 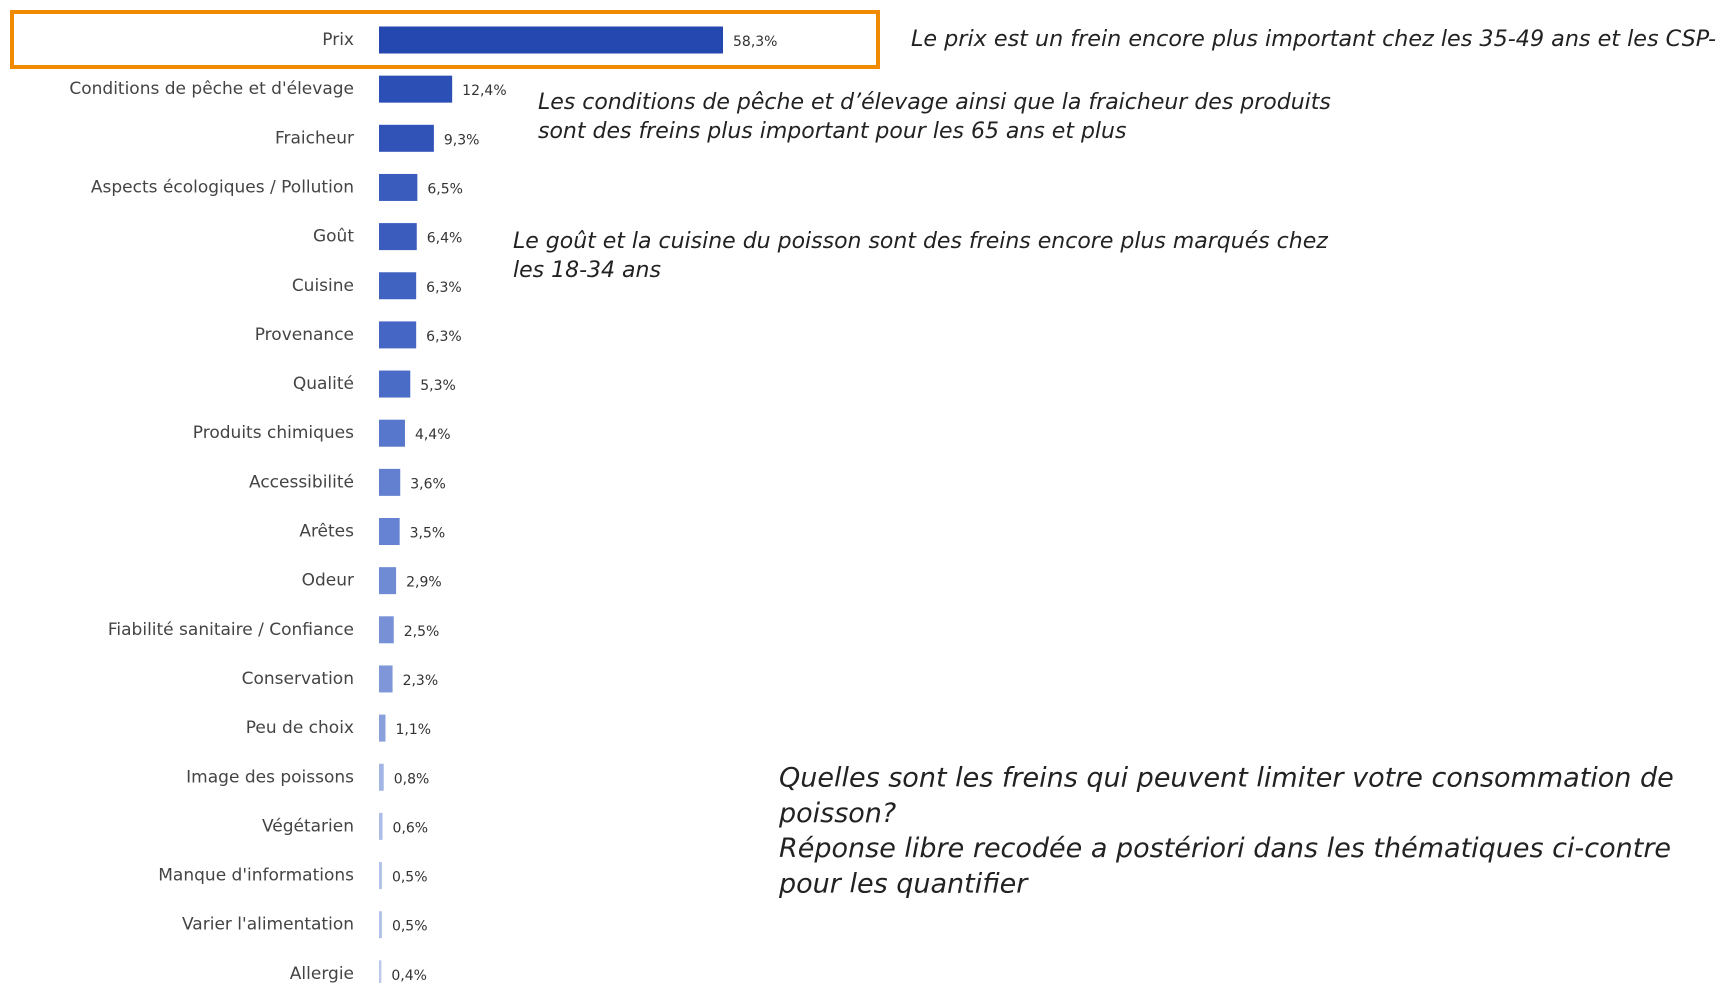 What do you see at coordinates (270, 777) in the screenshot?
I see `category-label: Image des poissons` at bounding box center [270, 777].